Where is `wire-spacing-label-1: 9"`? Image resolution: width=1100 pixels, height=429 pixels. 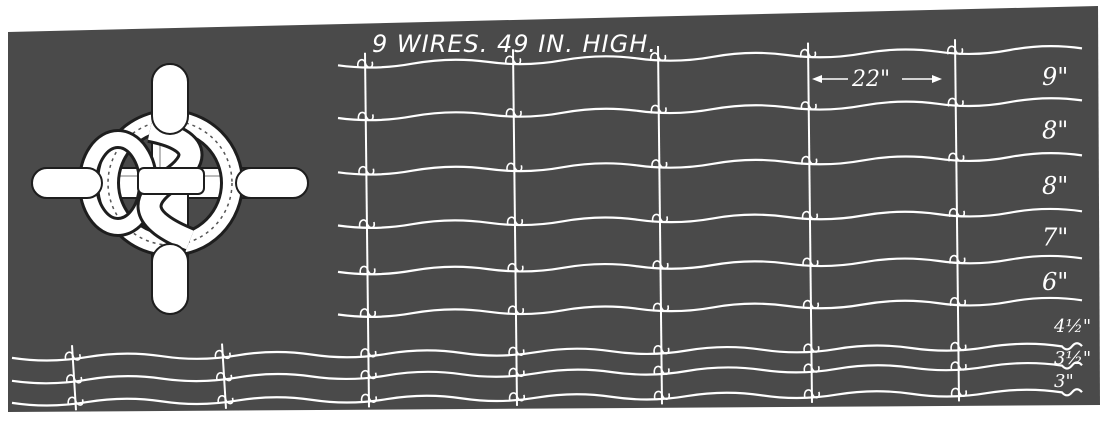
wire-spacing-label-1: 9" is located at coordinates (1055, 77).